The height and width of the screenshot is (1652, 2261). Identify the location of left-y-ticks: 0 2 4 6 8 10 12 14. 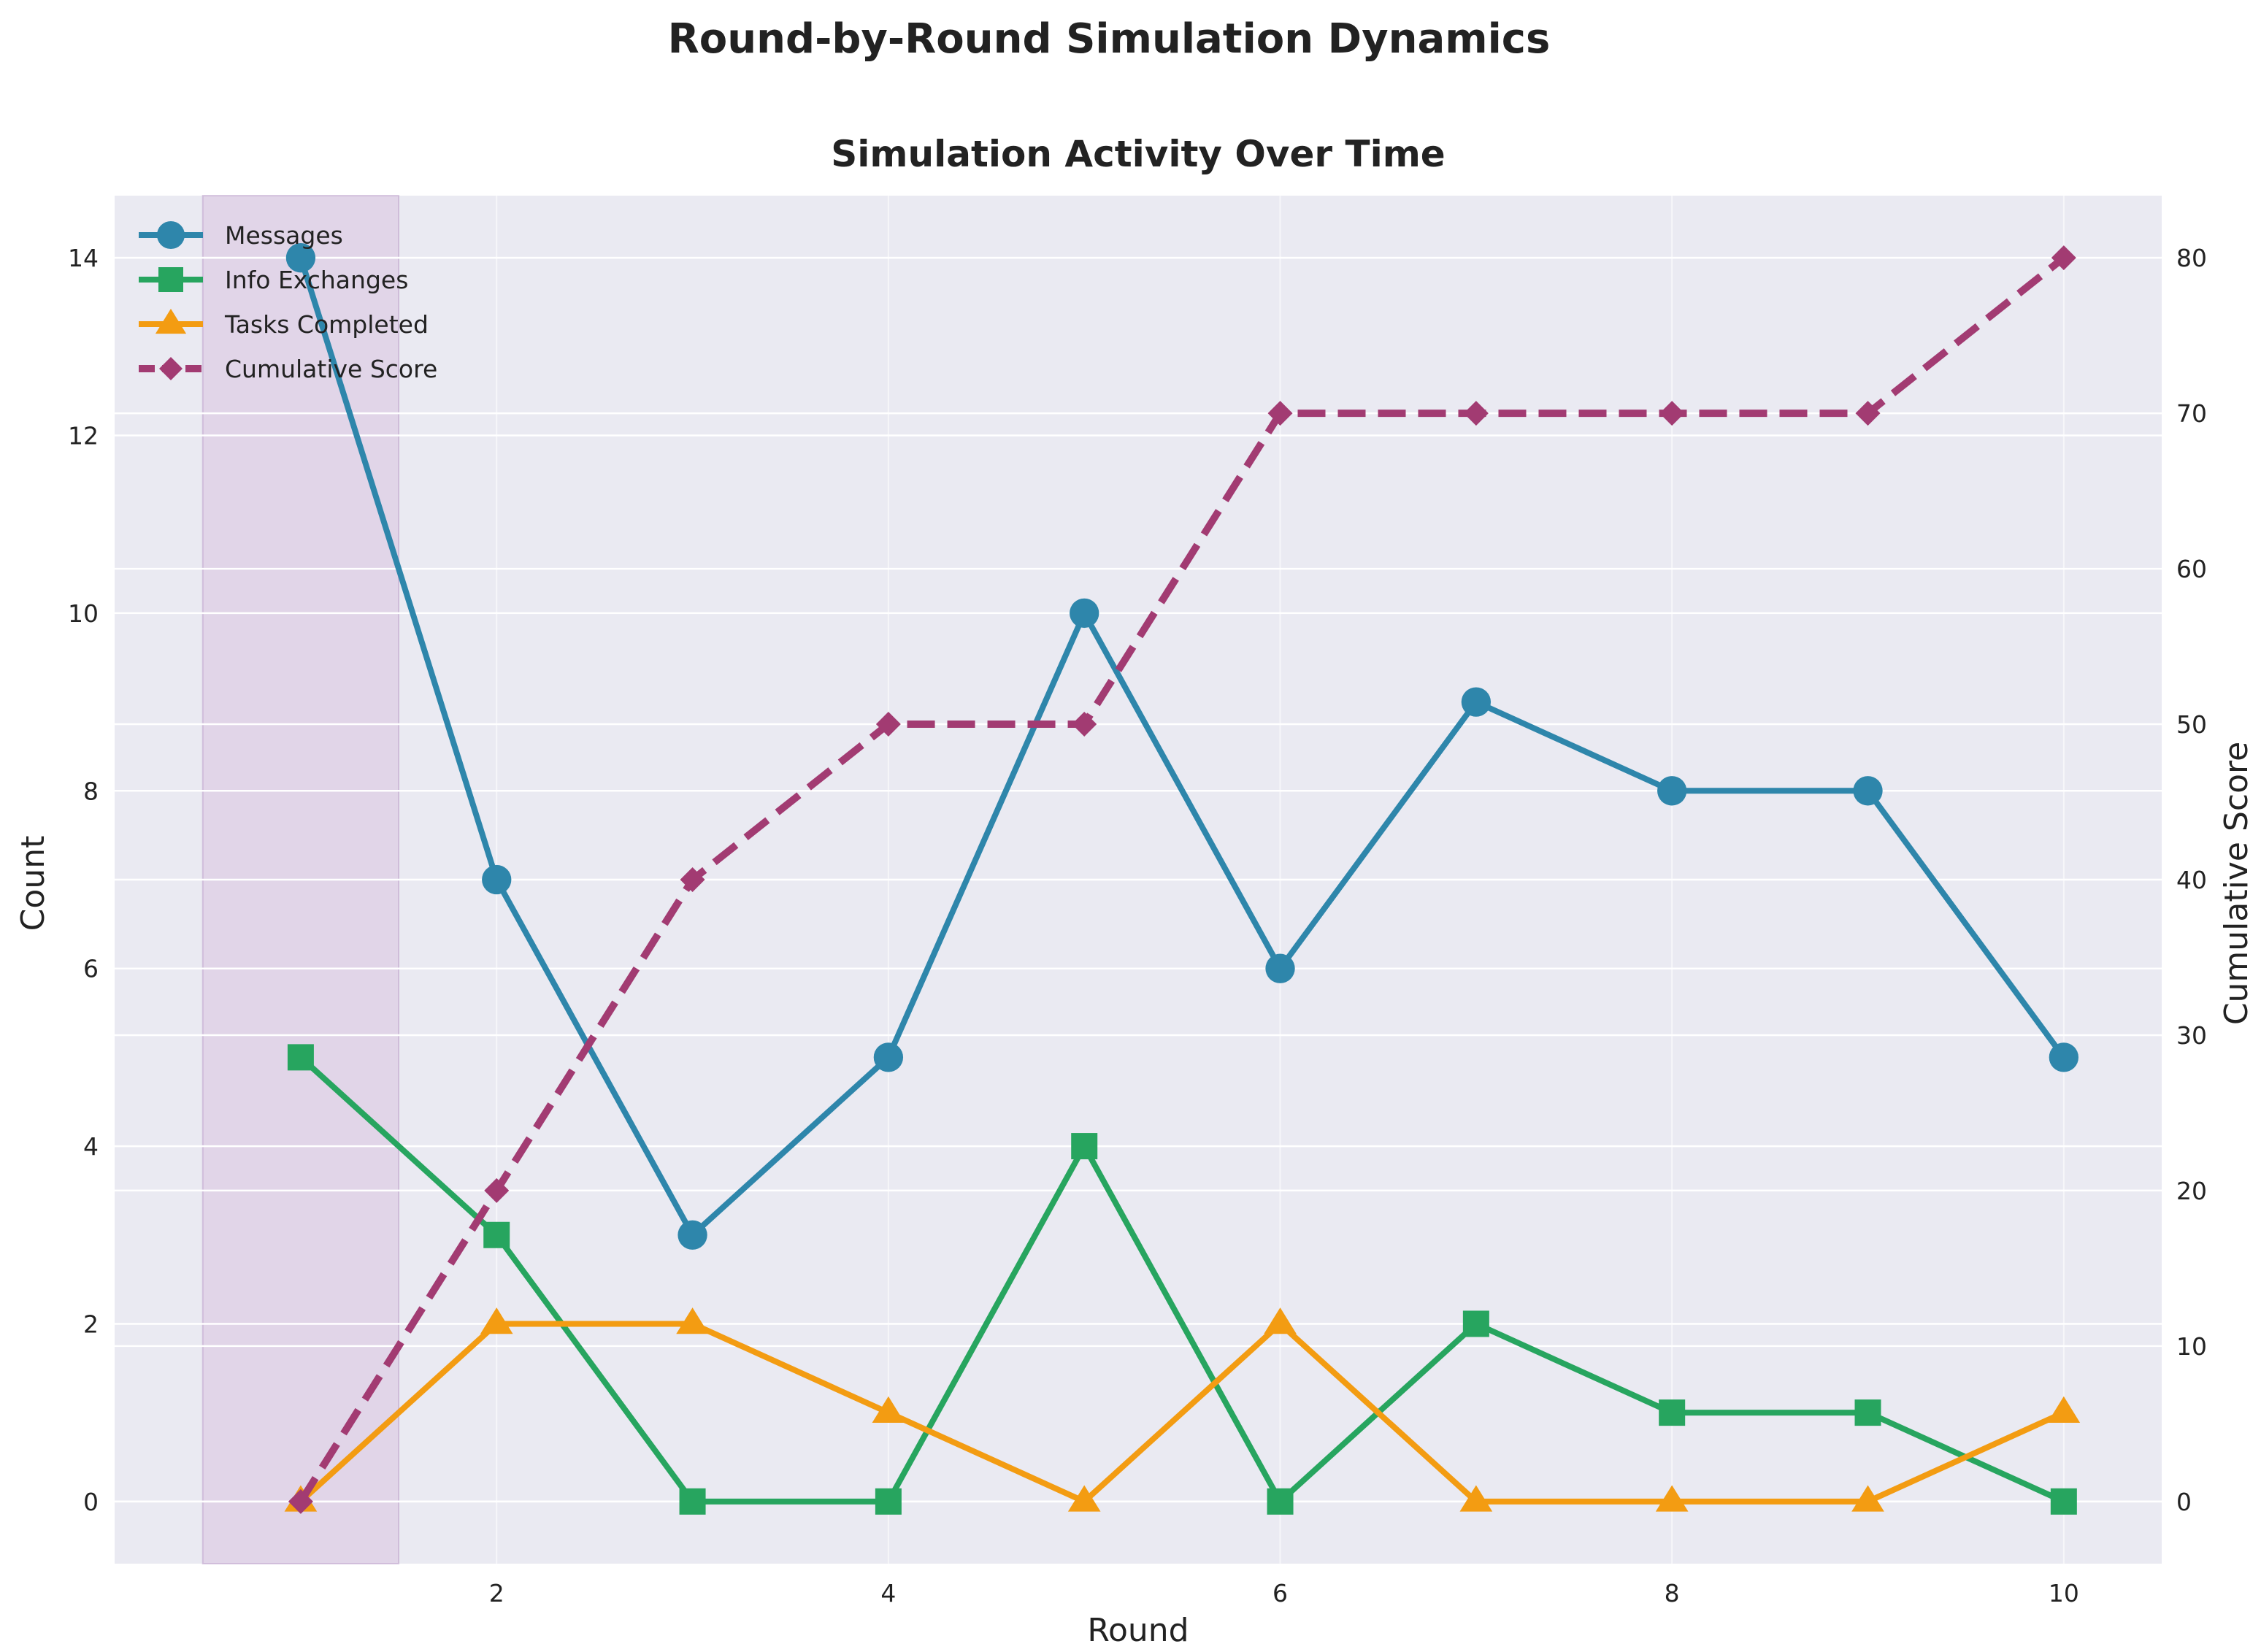
(83, 880).